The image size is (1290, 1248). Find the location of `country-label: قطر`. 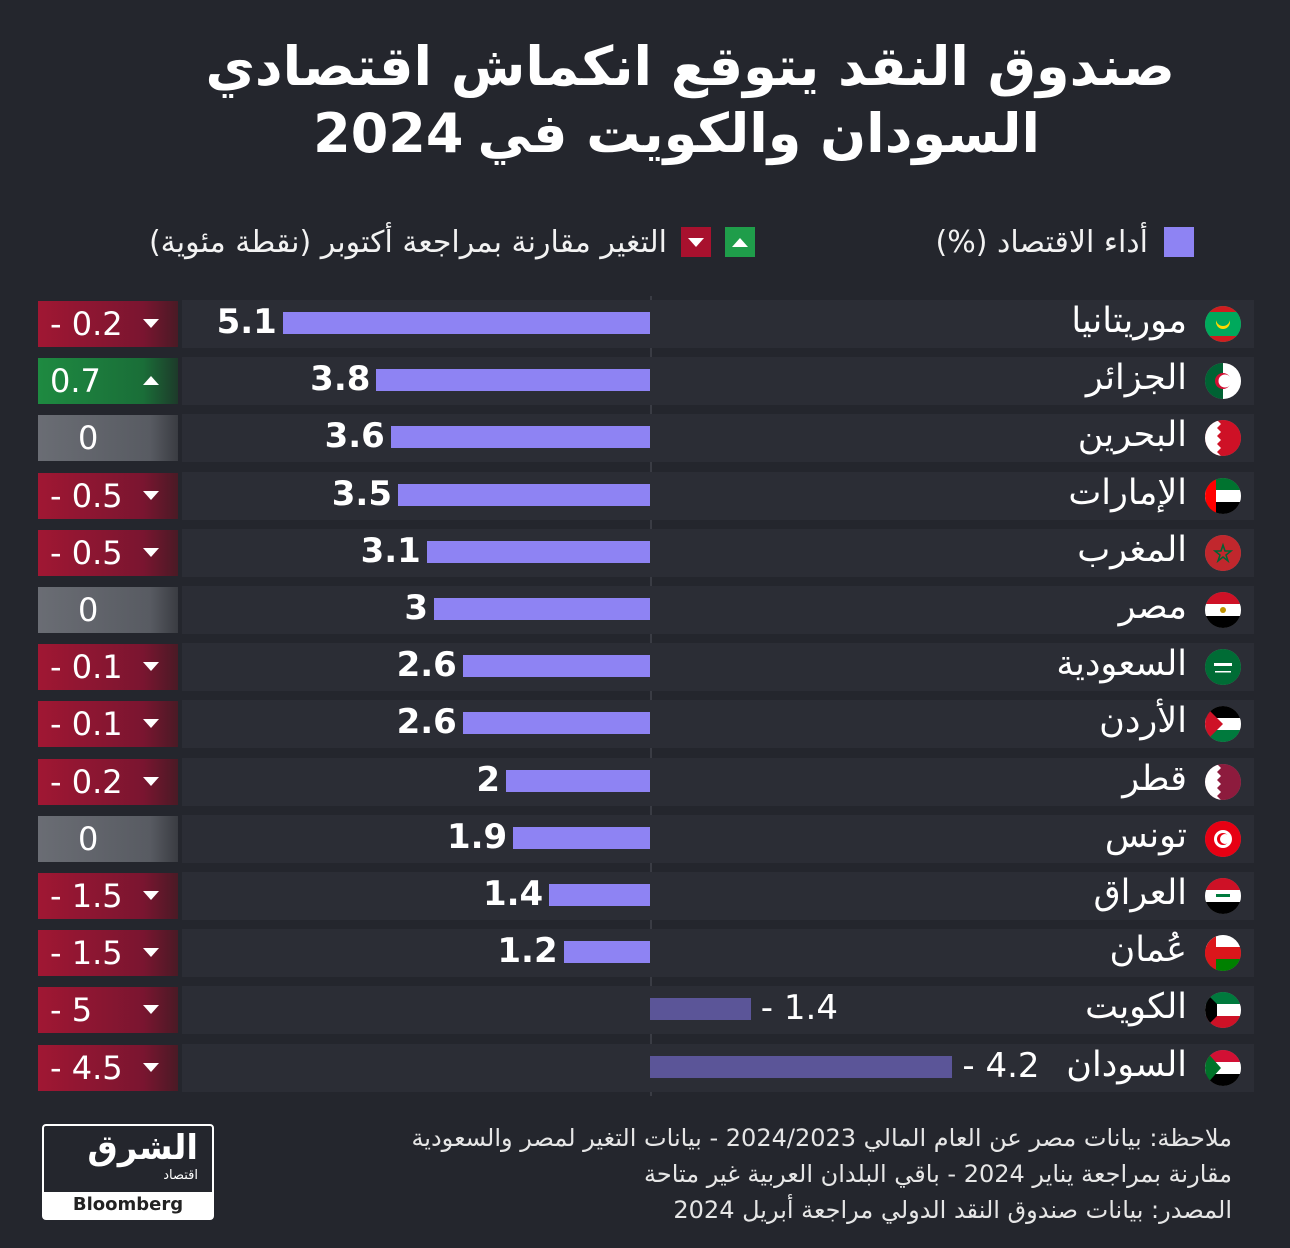

country-label: قطر is located at coordinates (1154, 779).